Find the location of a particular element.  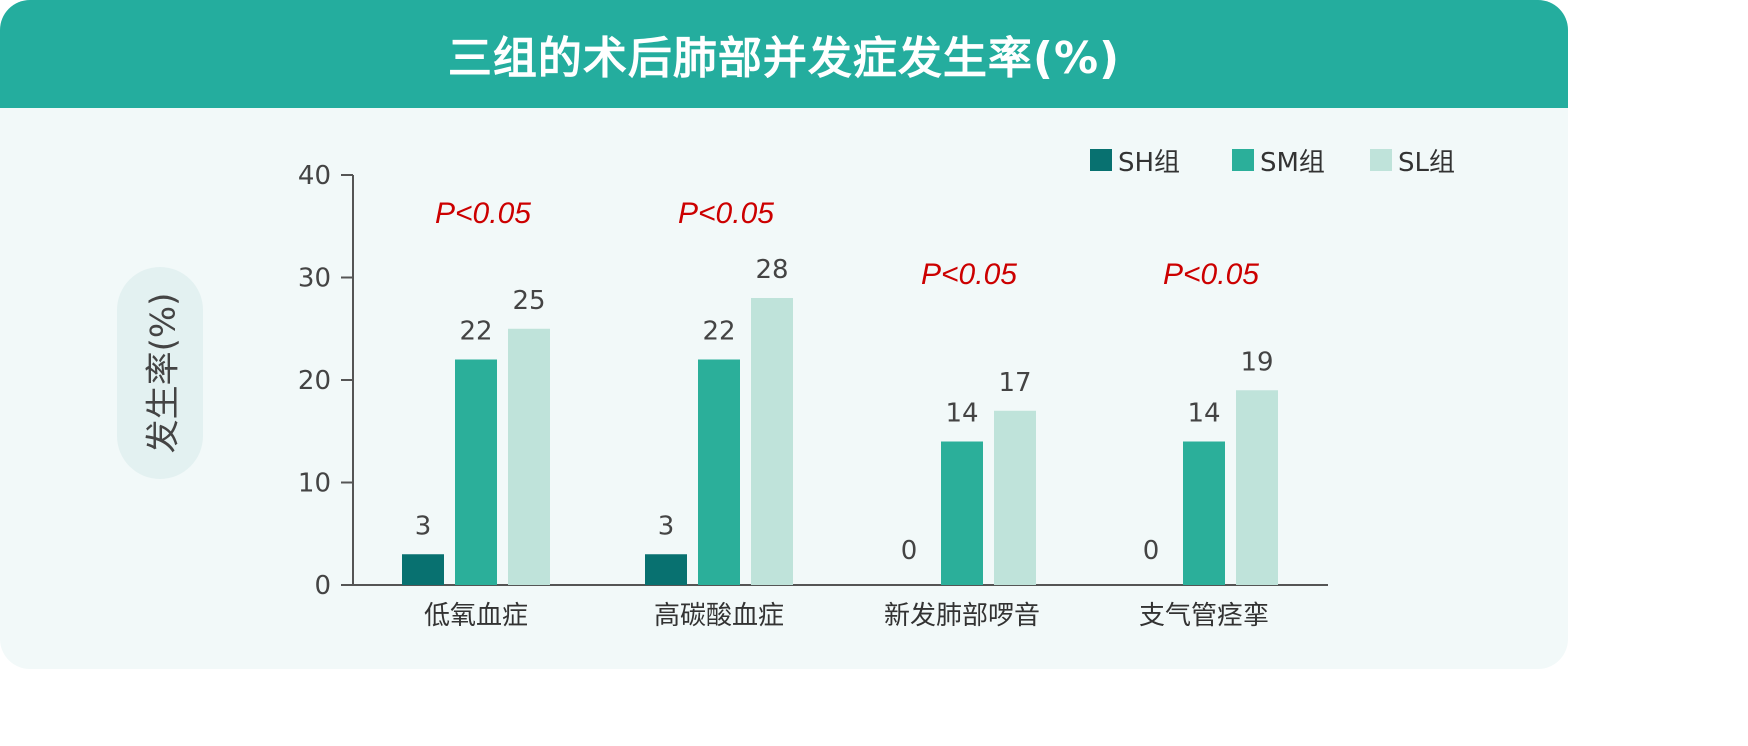

y-tick-label: 30 is located at coordinates (314, 279).